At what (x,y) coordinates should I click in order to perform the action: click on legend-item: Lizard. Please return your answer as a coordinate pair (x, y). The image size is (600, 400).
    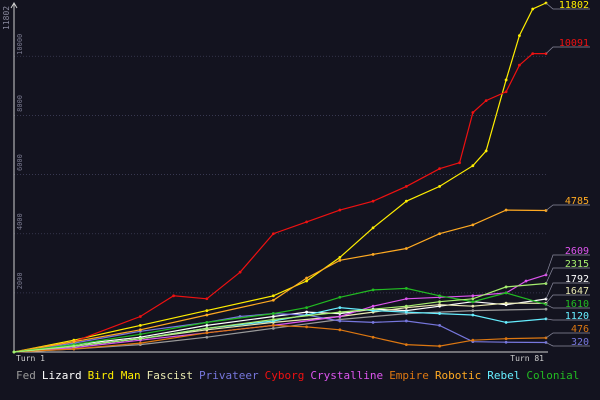
    Looking at the image, I should click on (61, 375).